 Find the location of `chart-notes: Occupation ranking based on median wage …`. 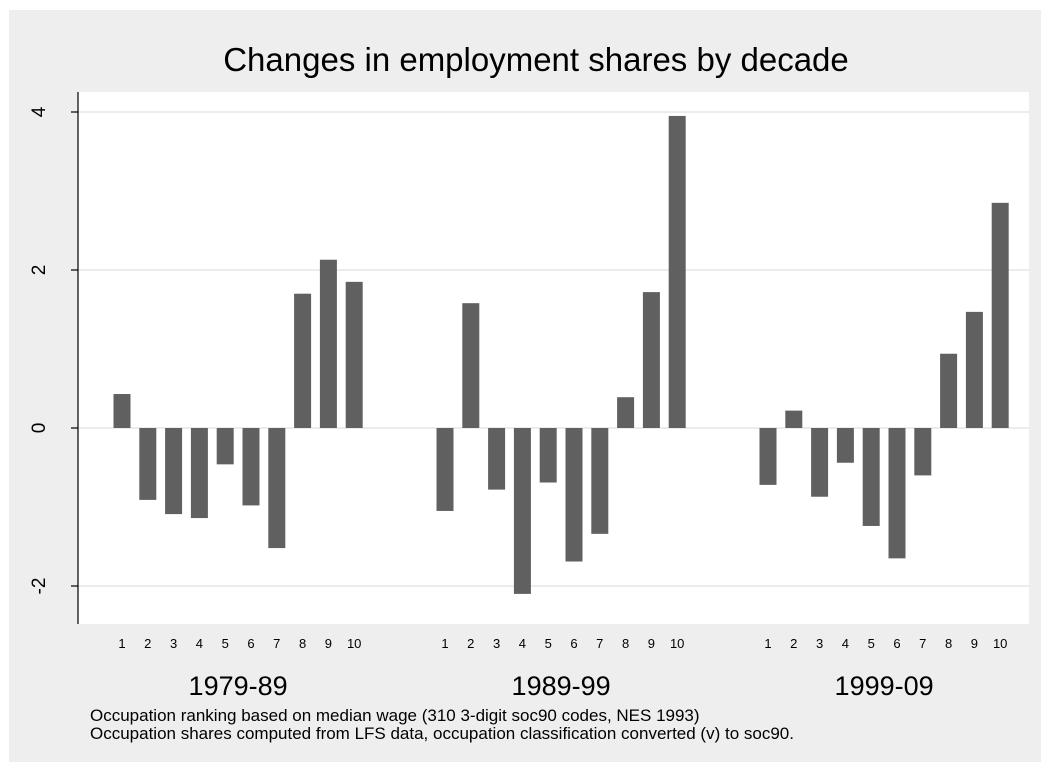

chart-notes: Occupation ranking based on median wage … is located at coordinates (442, 724).